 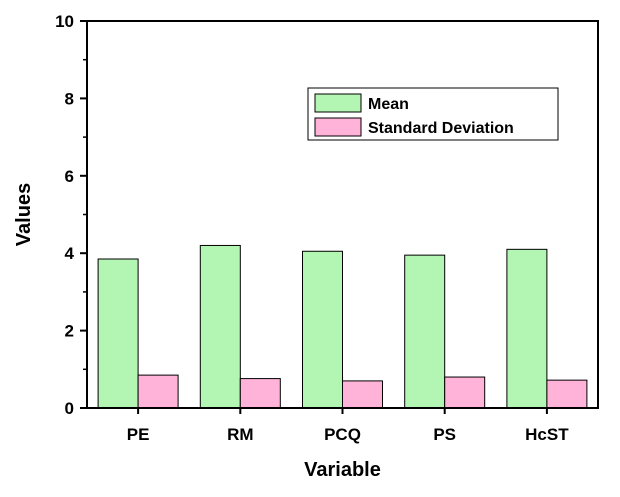 What do you see at coordinates (240, 434) in the screenshot?
I see `x-tick-label: RM` at bounding box center [240, 434].